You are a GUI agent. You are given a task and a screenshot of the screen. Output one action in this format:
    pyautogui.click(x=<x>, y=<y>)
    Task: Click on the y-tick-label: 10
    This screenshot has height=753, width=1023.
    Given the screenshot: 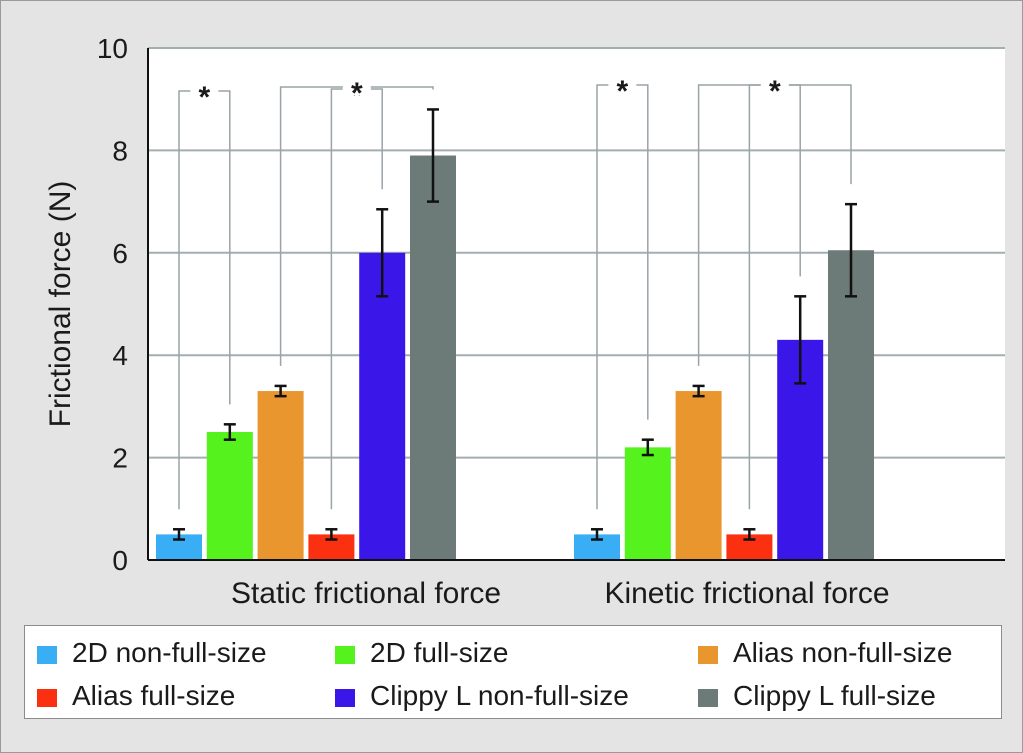 What is the action you would take?
    pyautogui.click(x=112, y=48)
    